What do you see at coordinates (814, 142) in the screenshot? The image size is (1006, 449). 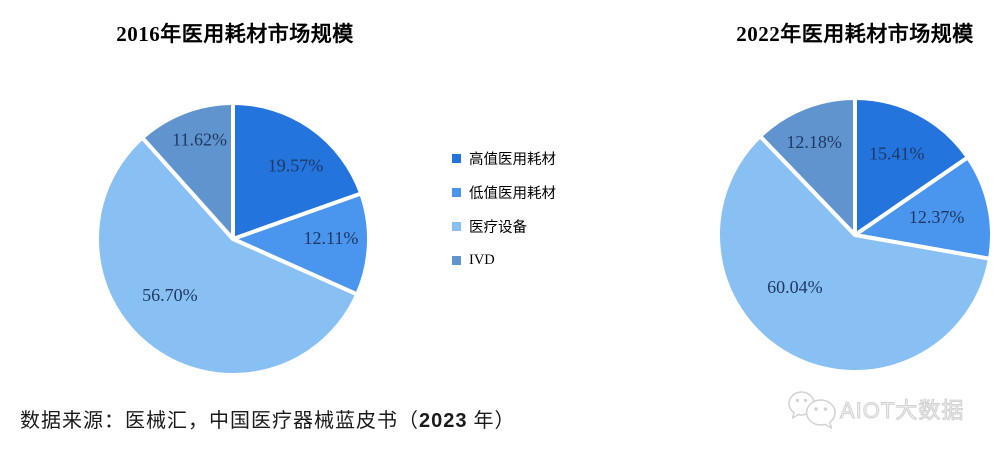 I see `pie-slice-label: 12.18%` at bounding box center [814, 142].